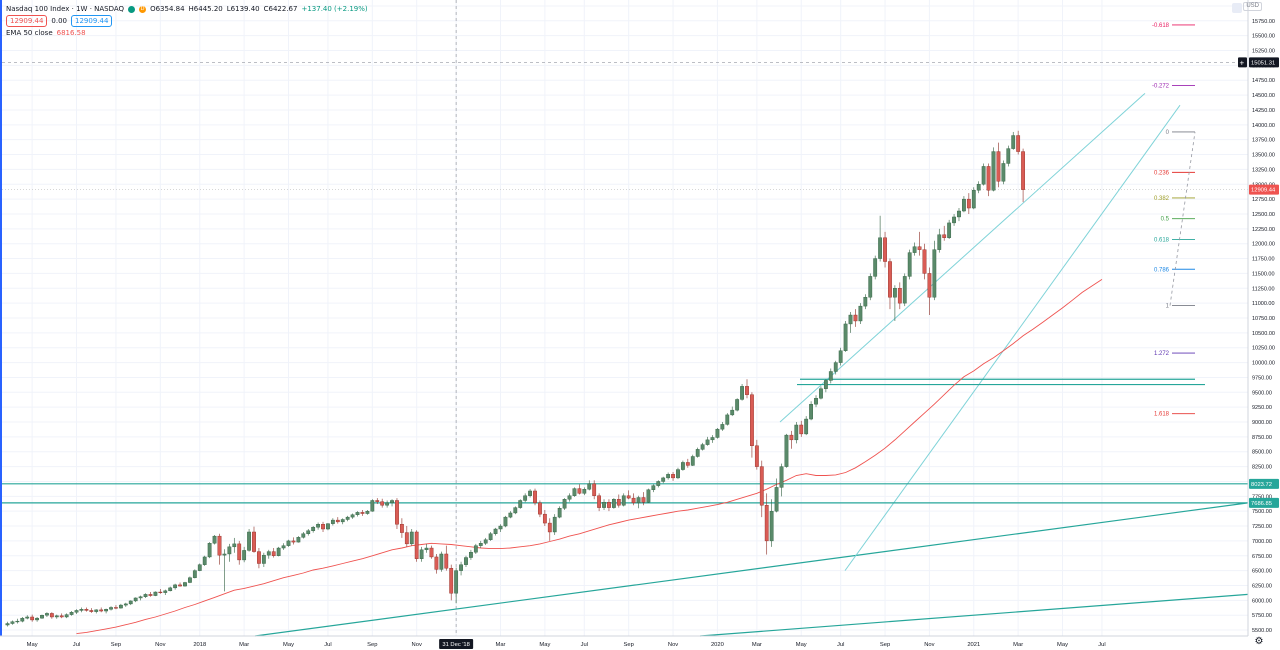  What do you see at coordinates (1262, 616) in the screenshot?
I see `y-tick-label: 5750.00` at bounding box center [1262, 616].